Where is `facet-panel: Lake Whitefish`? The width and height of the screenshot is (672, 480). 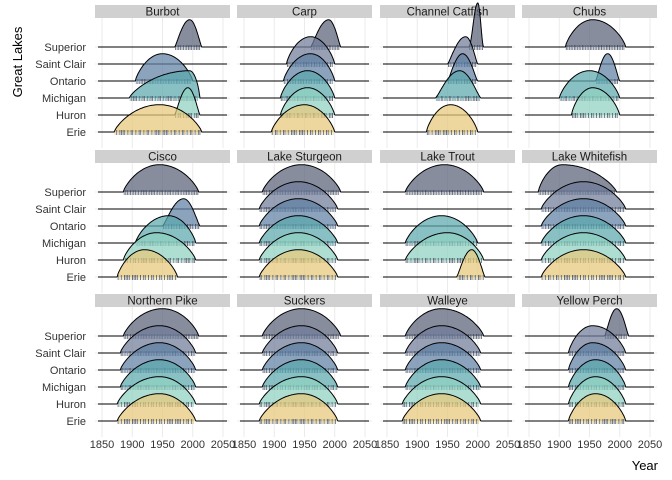 facet-panel: Lake Whitefish is located at coordinates (589, 221).